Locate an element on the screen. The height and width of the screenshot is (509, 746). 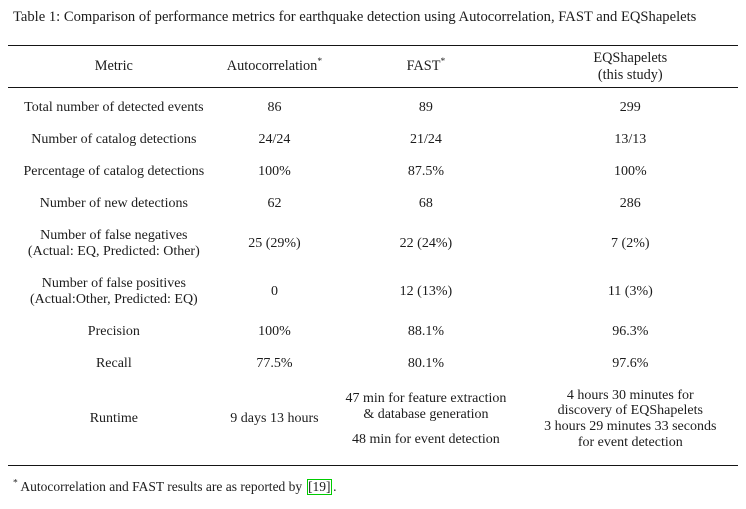
table-row: Precision 100% 88.1% 96.3% is located at coordinates (373, 332).